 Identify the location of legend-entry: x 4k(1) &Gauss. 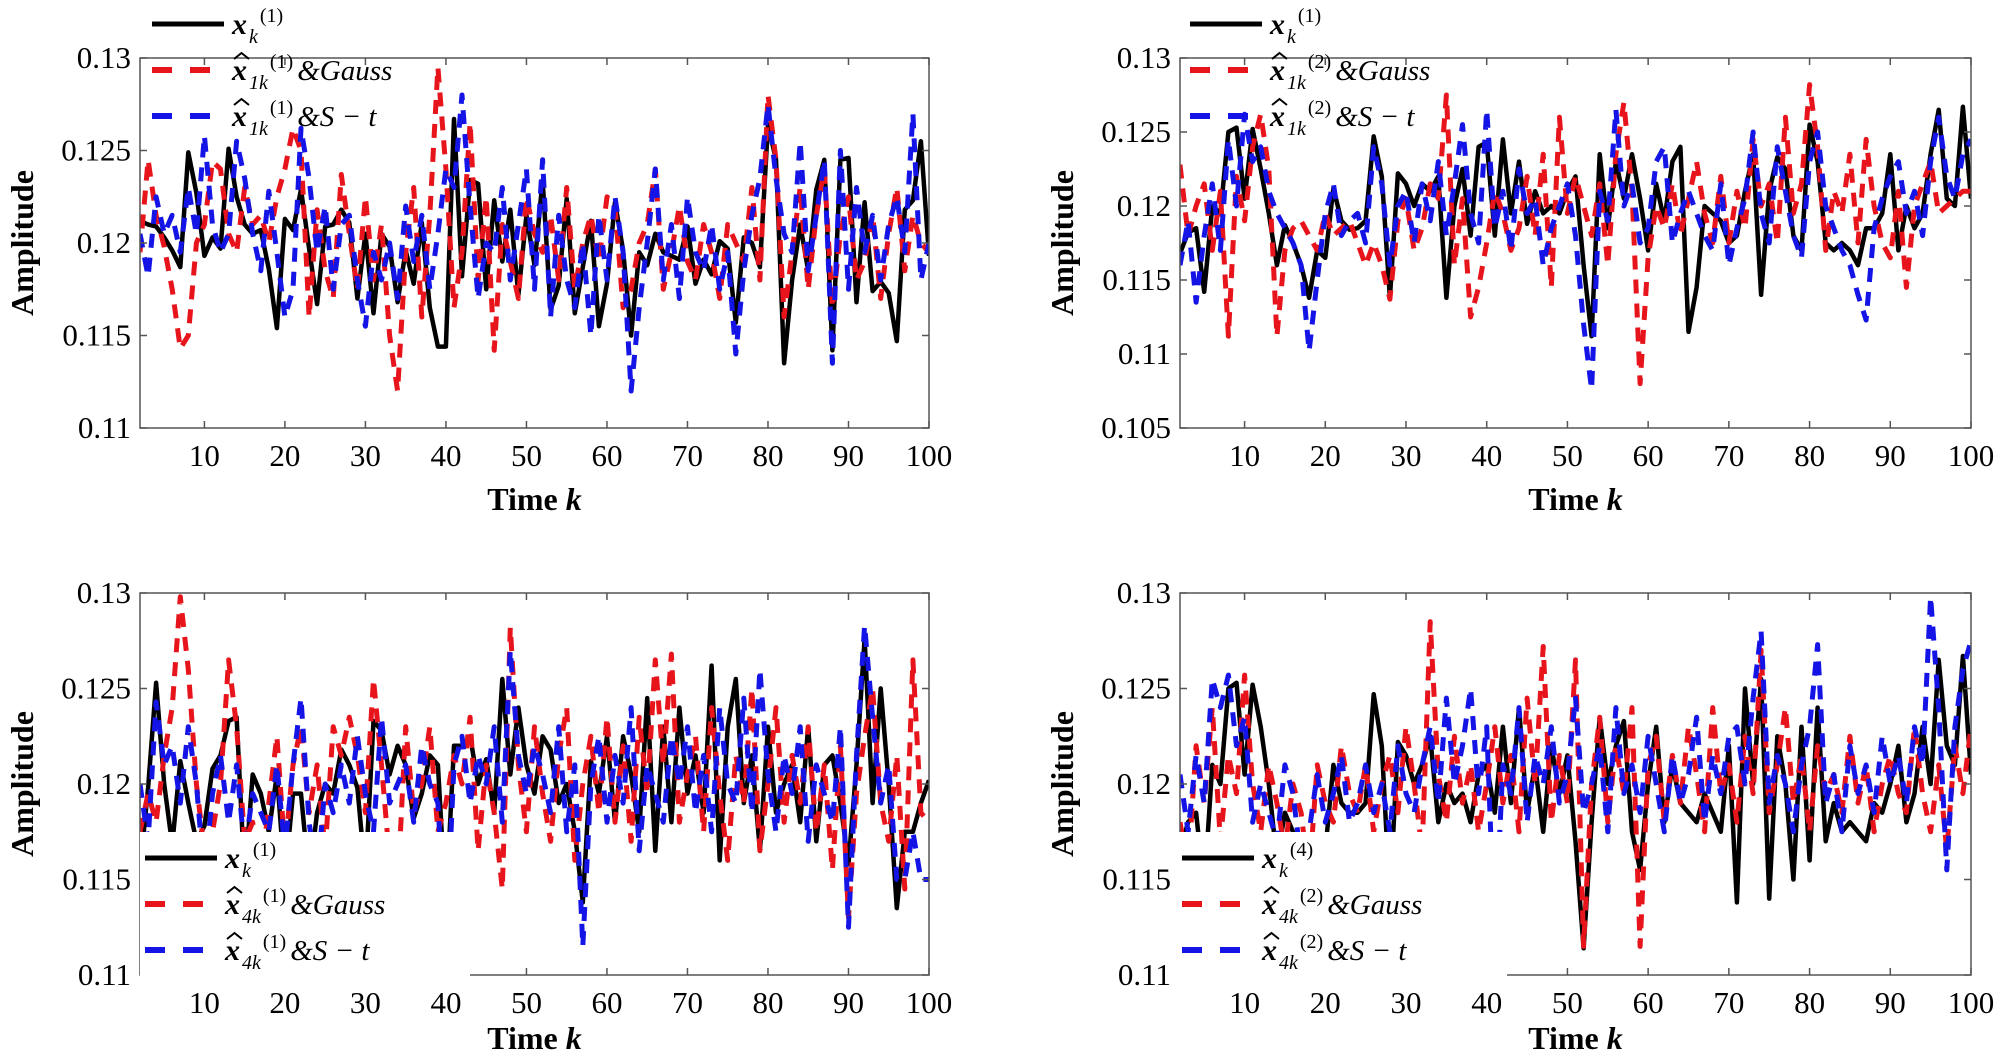
(265, 906).